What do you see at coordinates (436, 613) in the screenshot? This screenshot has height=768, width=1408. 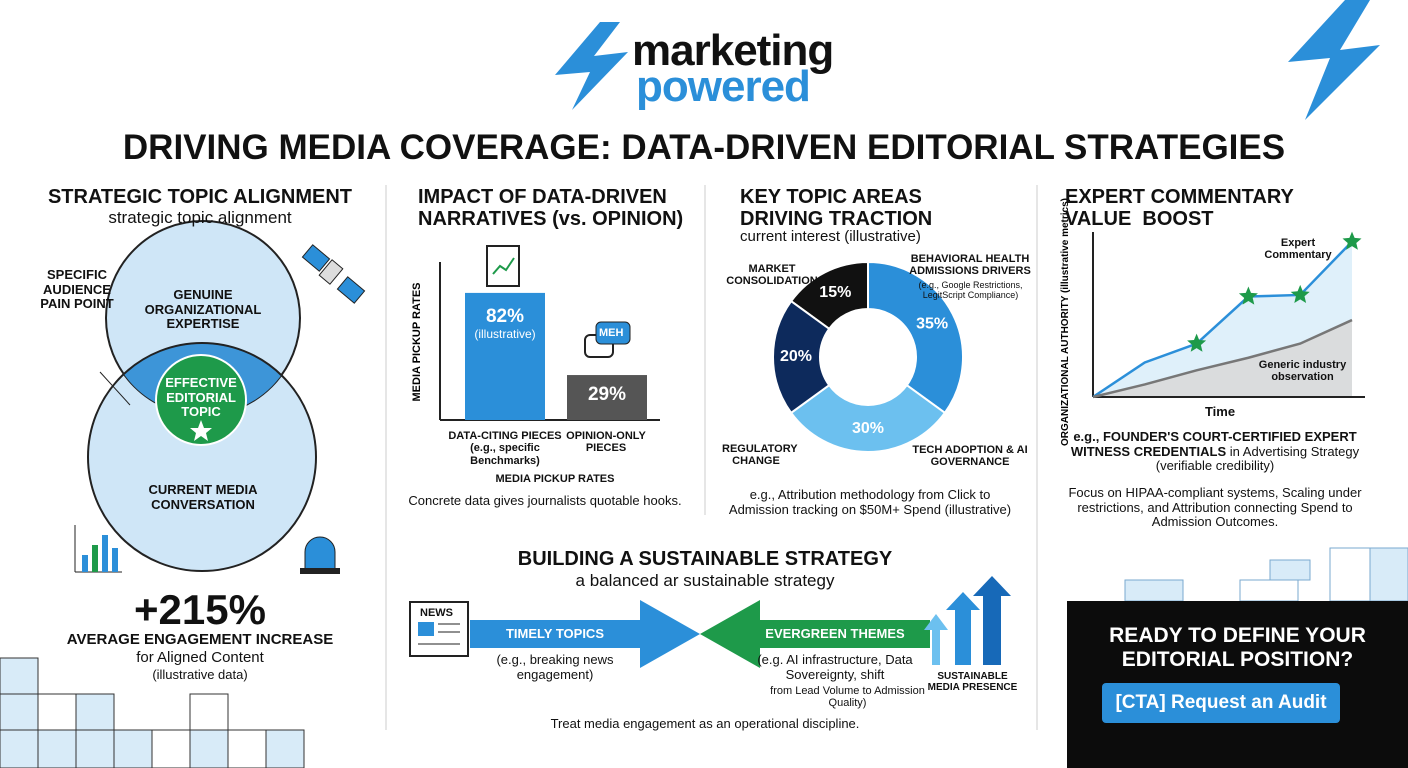 I see `news-label: NEWS` at bounding box center [436, 613].